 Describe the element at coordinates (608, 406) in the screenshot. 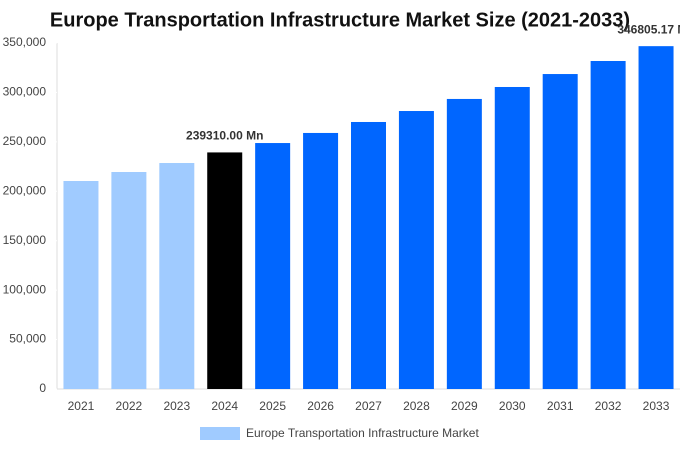

I see `x-tick-label: 2032` at that location.